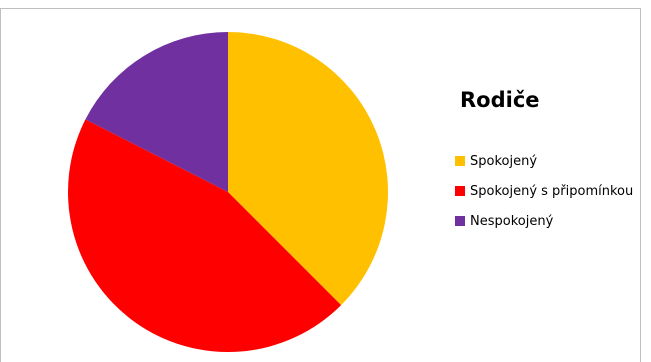 The width and height of the screenshot is (651, 362). I want to click on chart-title: Rodiče, so click(500, 100).